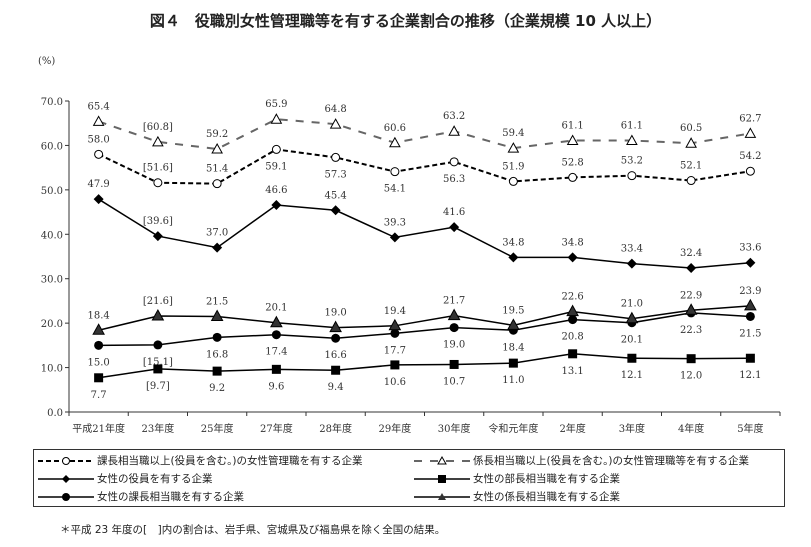  I want to click on legend-swatch-open-circle, so click(66, 460).